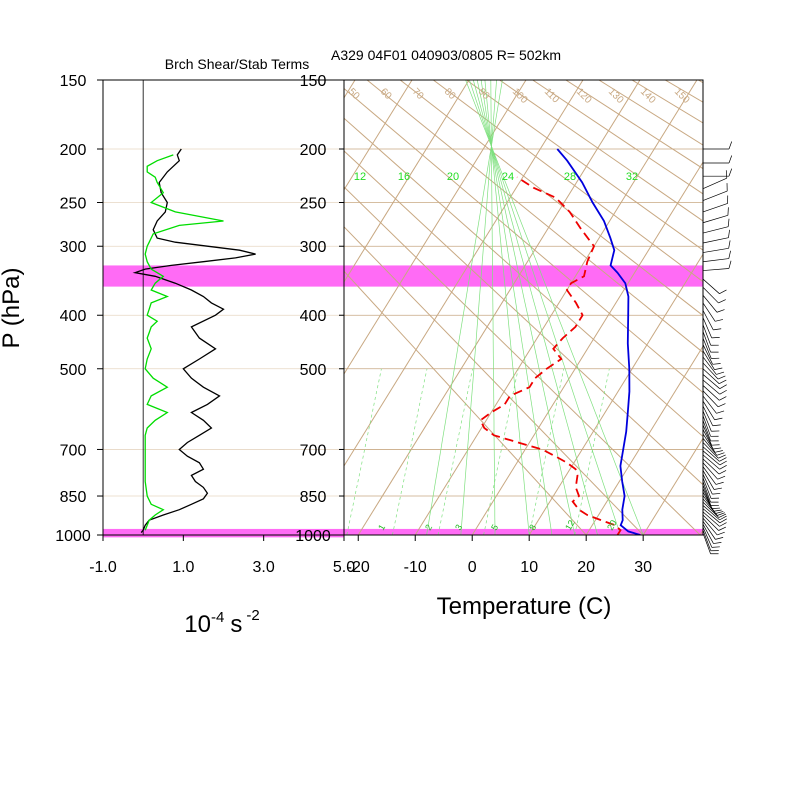 This screenshot has height=800, width=800. I want to click on mixing-ratio-label: 2, so click(428, 527).